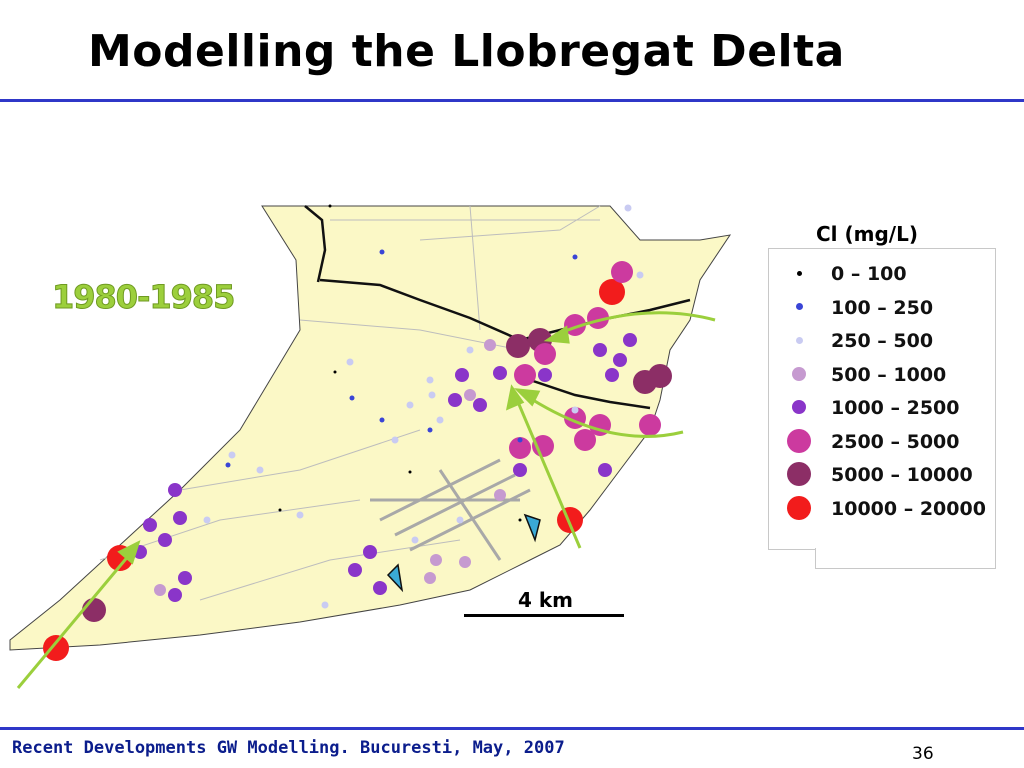 The width and height of the screenshot is (1024, 768). What do you see at coordinates (895, 408) in the screenshot?
I see `legend-label: 1000 – 2500` at bounding box center [895, 408].